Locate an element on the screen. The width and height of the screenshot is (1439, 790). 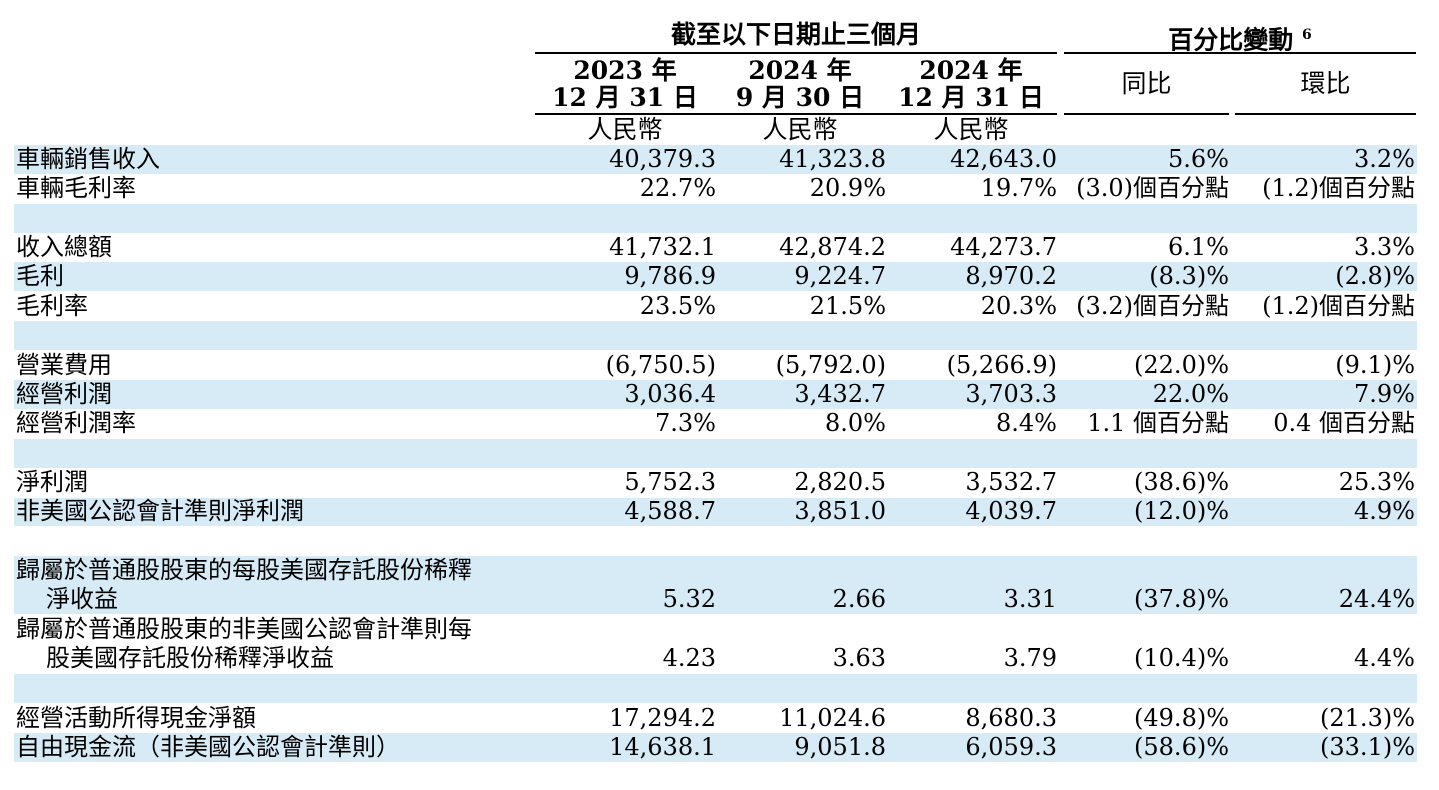
row-label: 車輛毛利率 is located at coordinates (76, 188).